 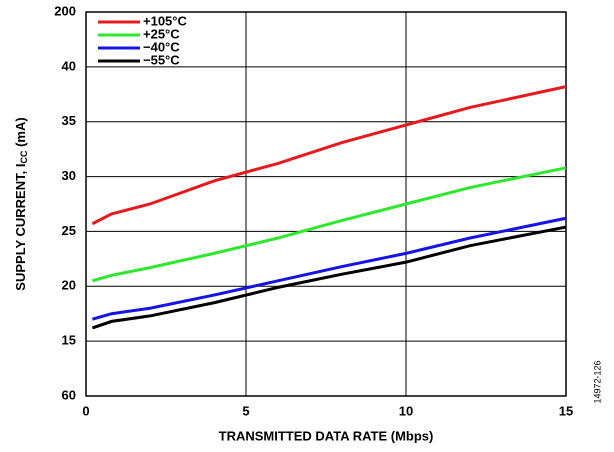 What do you see at coordinates (161, 59) in the screenshot?
I see `legend-label: −55°C` at bounding box center [161, 59].